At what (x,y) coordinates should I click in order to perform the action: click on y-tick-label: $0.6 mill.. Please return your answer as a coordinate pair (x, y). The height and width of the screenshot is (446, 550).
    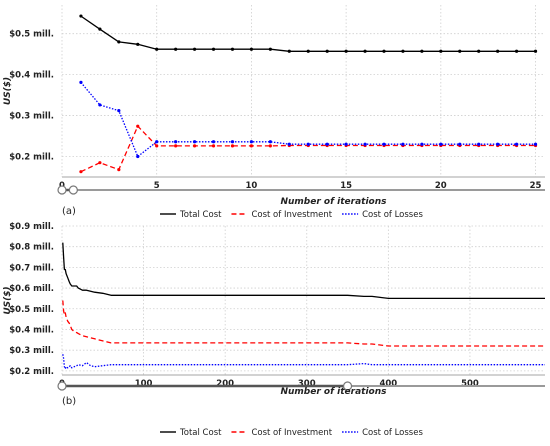
    Looking at the image, I should click on (31, 289).